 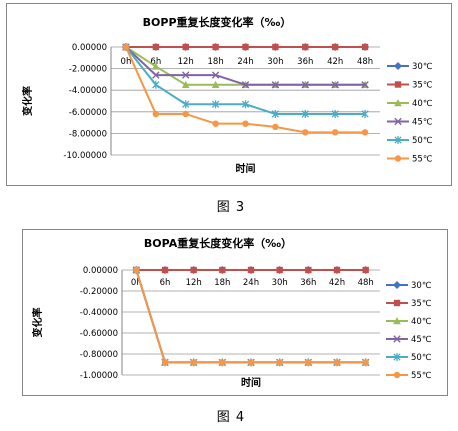 I want to click on legend-label: 35℃, so click(x=421, y=304).